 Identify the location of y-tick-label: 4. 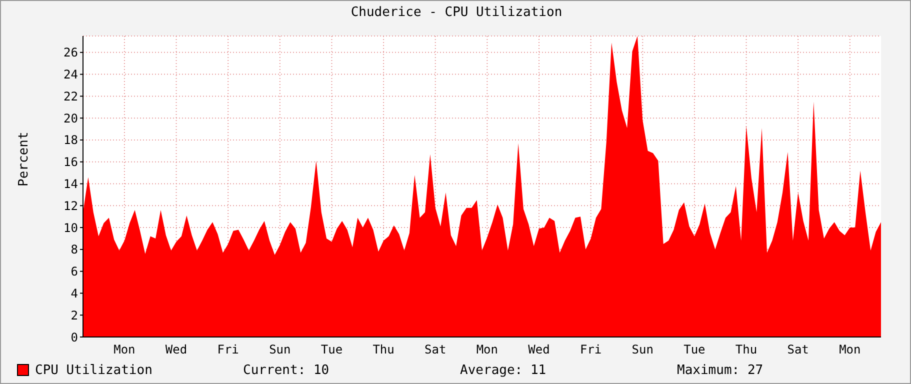
(74, 293).